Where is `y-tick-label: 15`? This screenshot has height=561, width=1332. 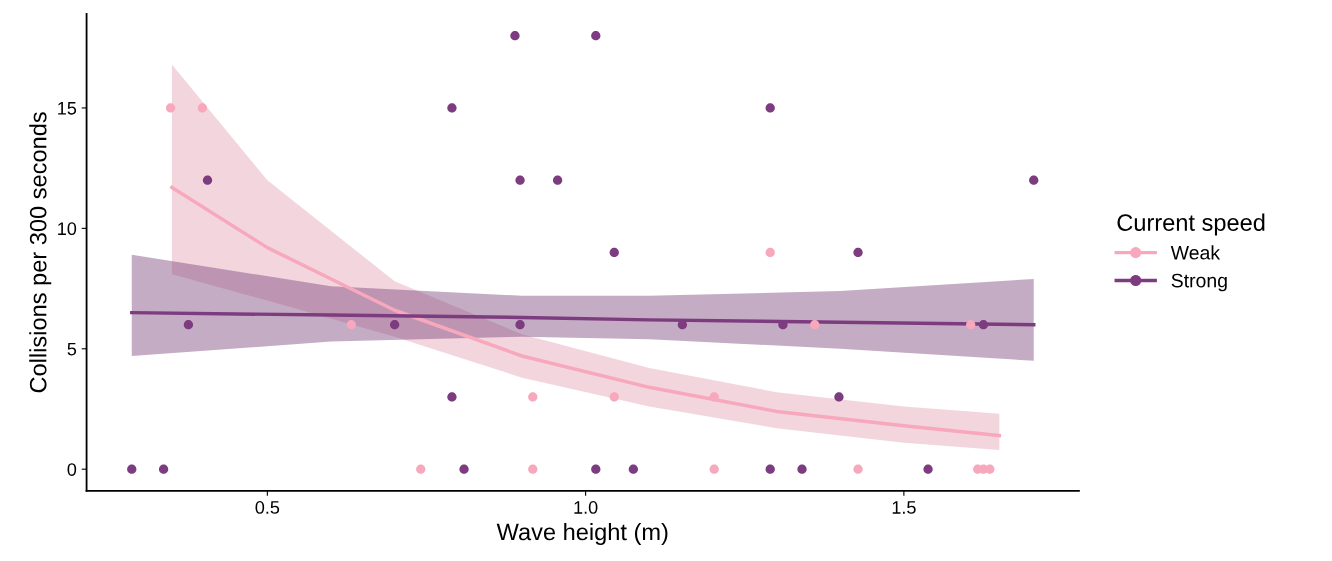
y-tick-label: 15 is located at coordinates (67, 108).